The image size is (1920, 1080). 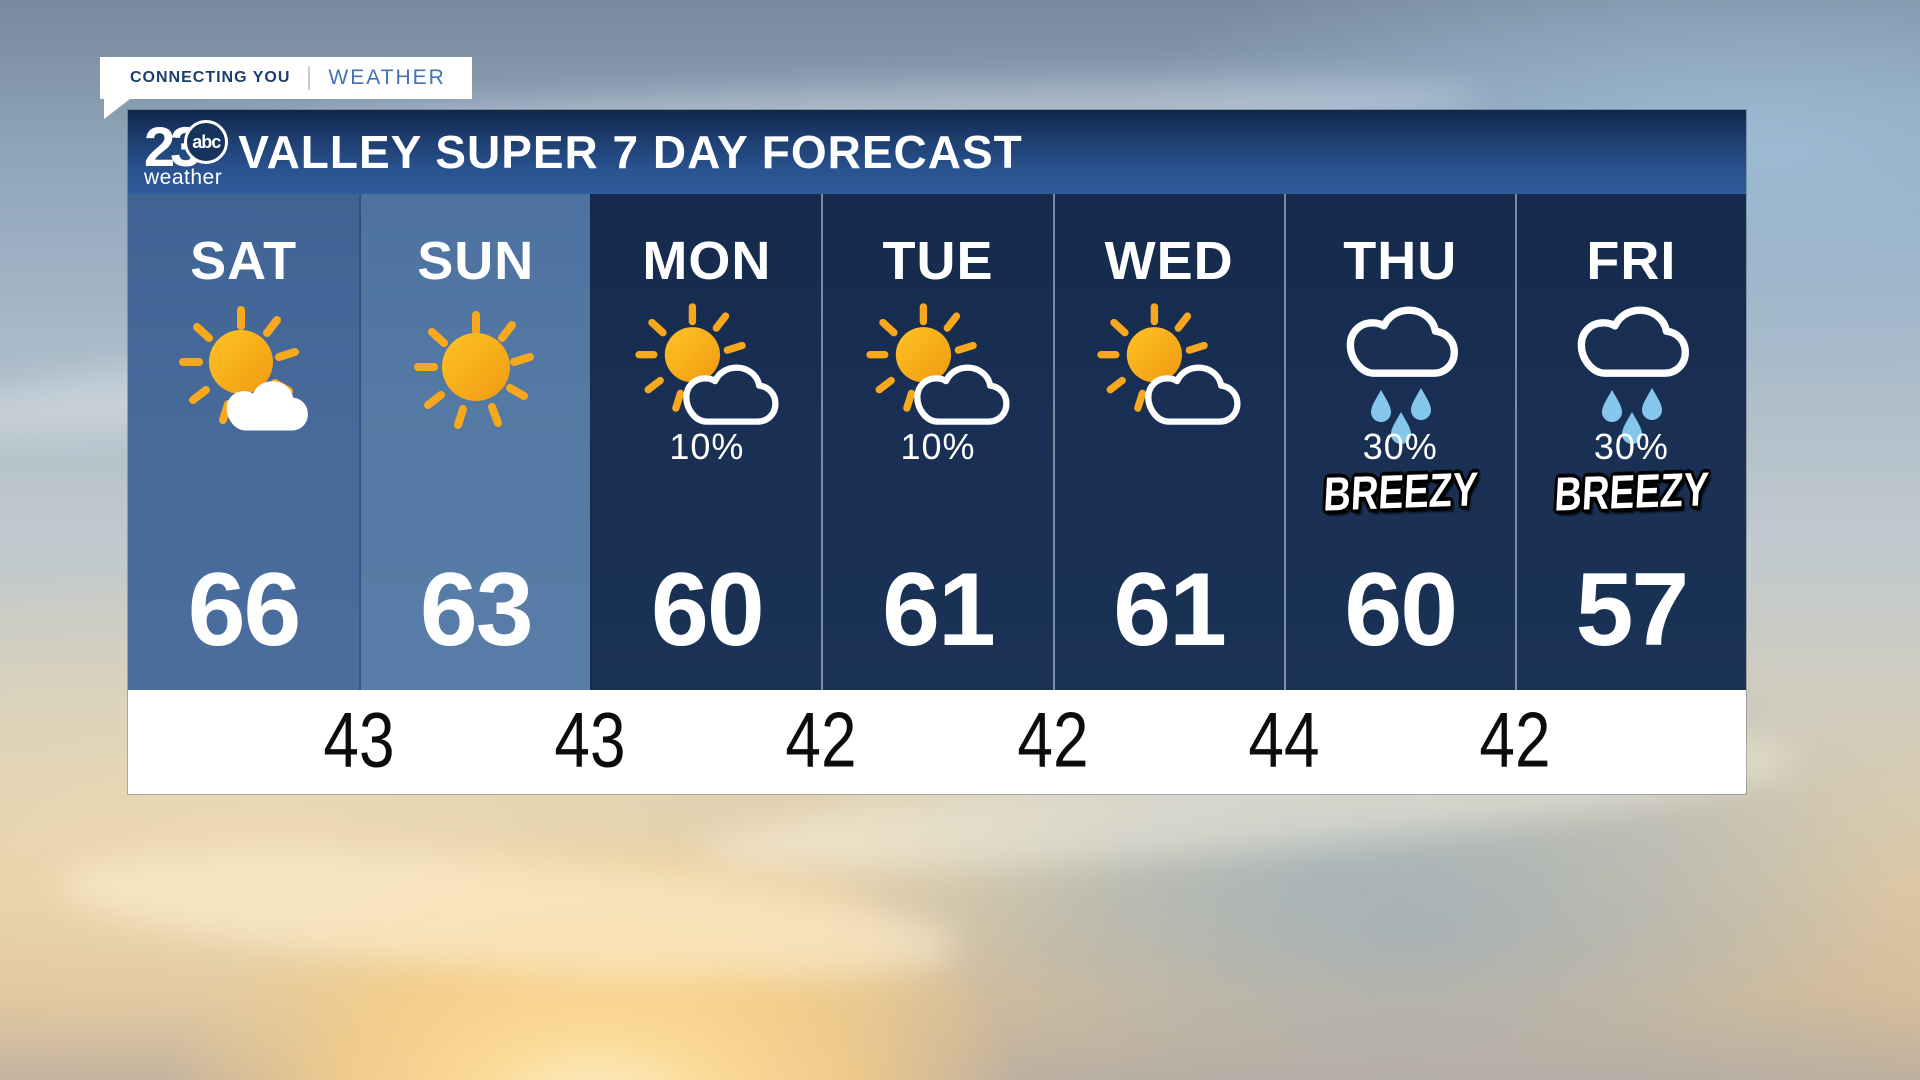 What do you see at coordinates (238, 364) in the screenshot?
I see `sun-behind-cloud-icon` at bounding box center [238, 364].